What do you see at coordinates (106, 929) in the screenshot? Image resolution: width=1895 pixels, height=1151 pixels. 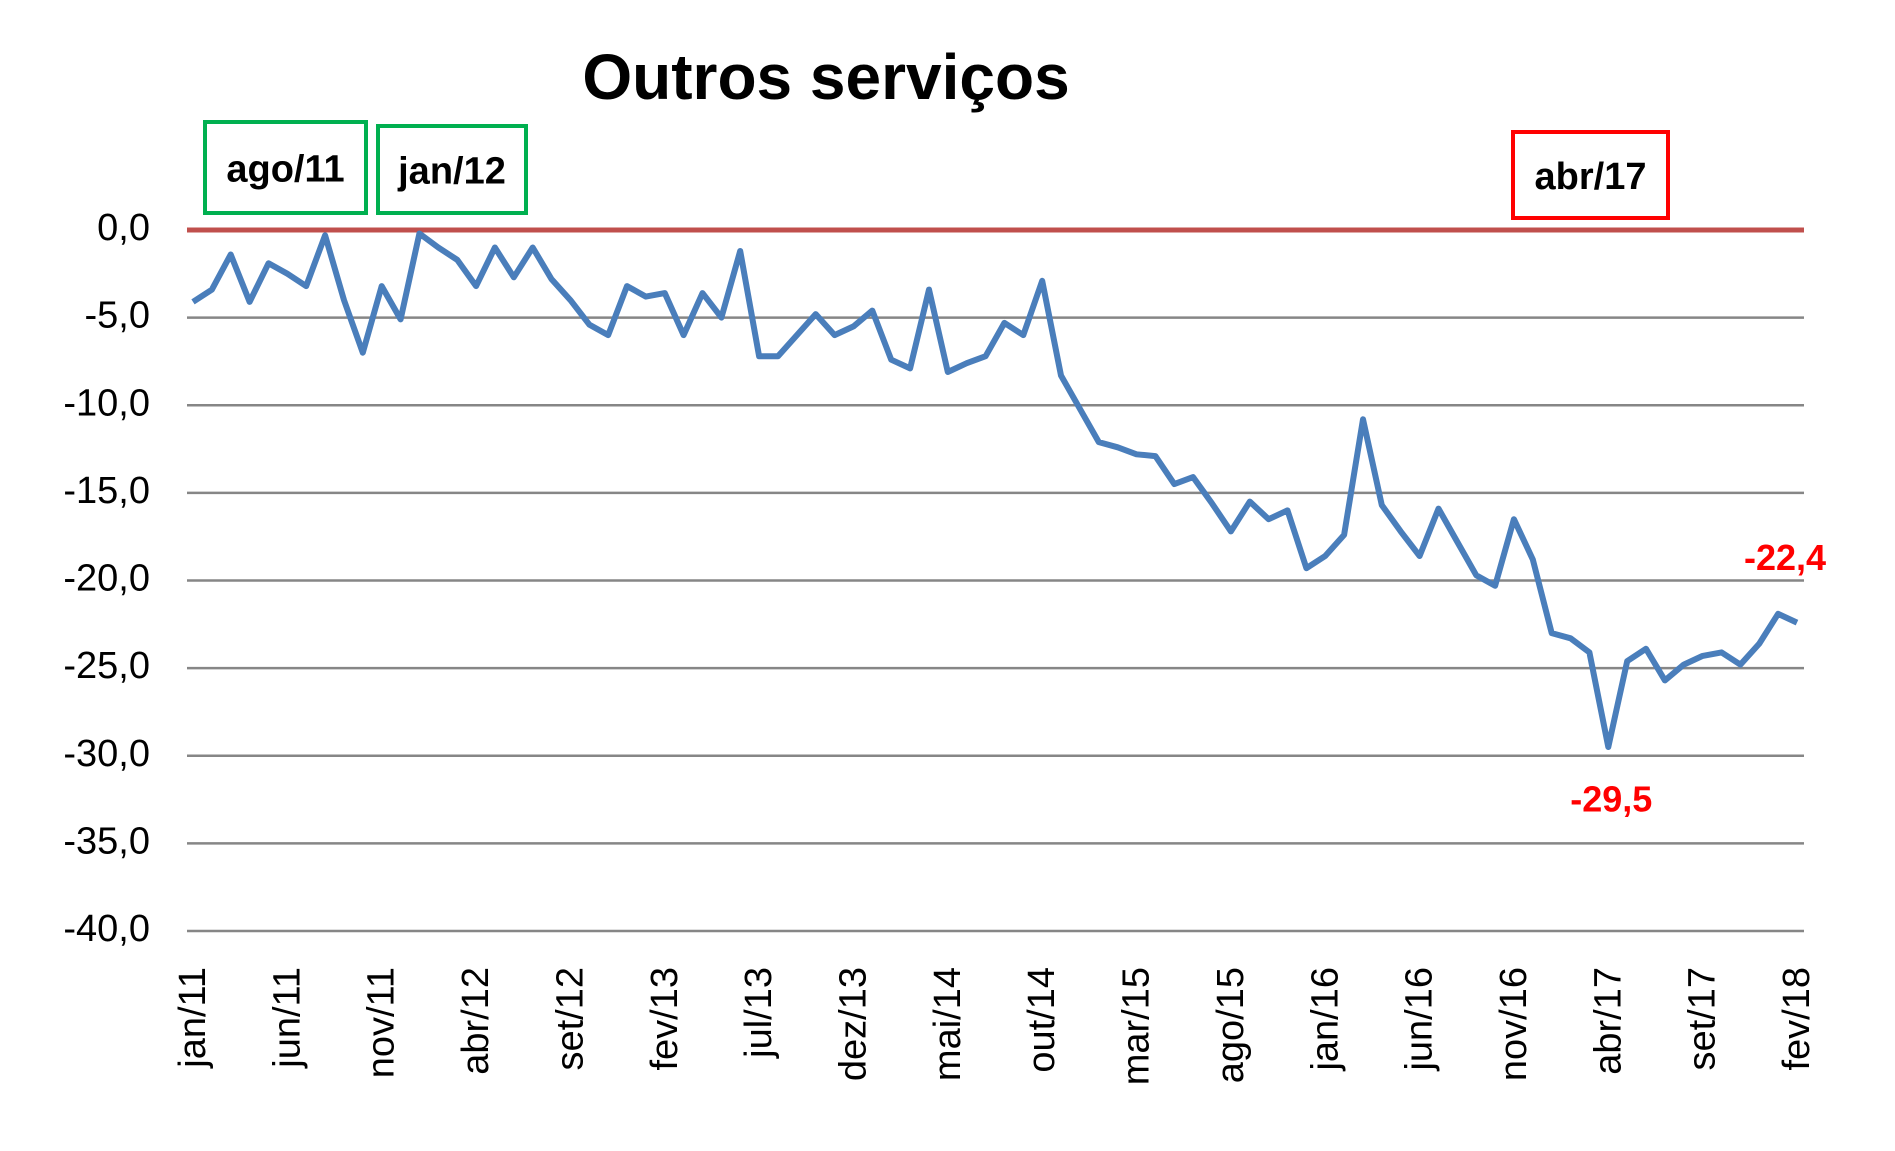 I see `y-tick-label: -40,0` at bounding box center [106, 929].